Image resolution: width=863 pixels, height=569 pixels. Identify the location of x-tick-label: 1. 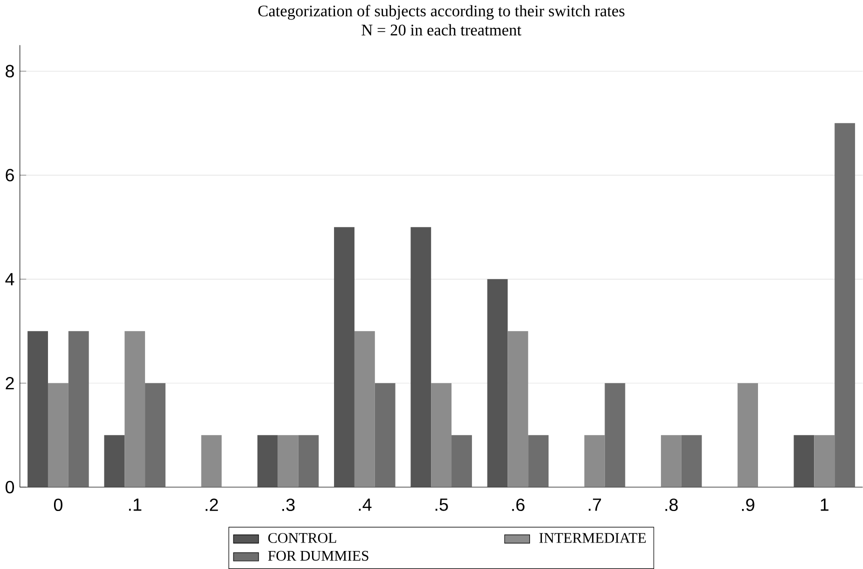
(824, 504).